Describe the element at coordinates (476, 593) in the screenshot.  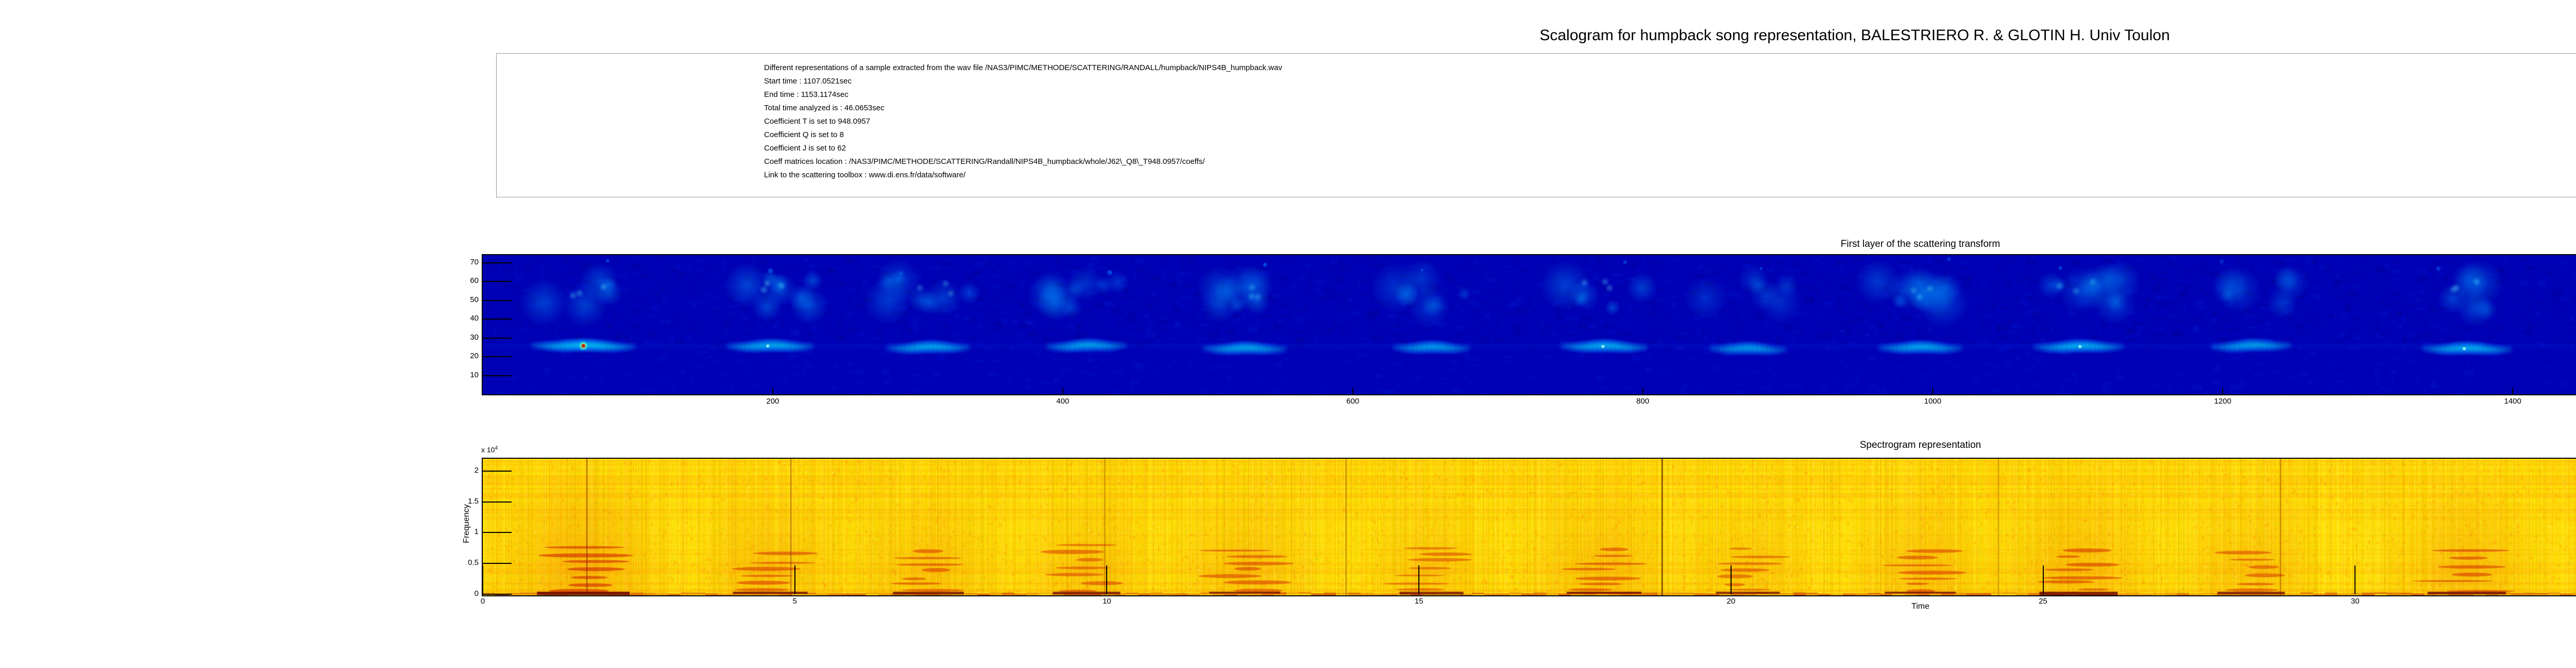
I see `y-tick-label: 0` at that location.